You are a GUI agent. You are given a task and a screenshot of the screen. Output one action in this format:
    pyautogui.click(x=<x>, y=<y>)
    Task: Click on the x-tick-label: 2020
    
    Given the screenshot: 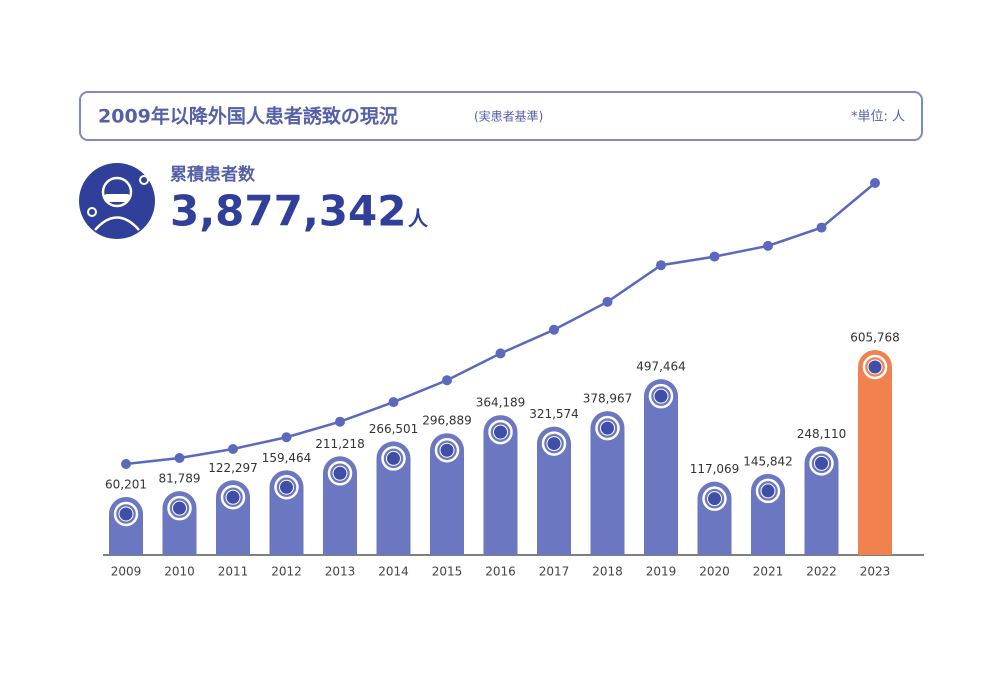 What is the action you would take?
    pyautogui.click(x=714, y=572)
    